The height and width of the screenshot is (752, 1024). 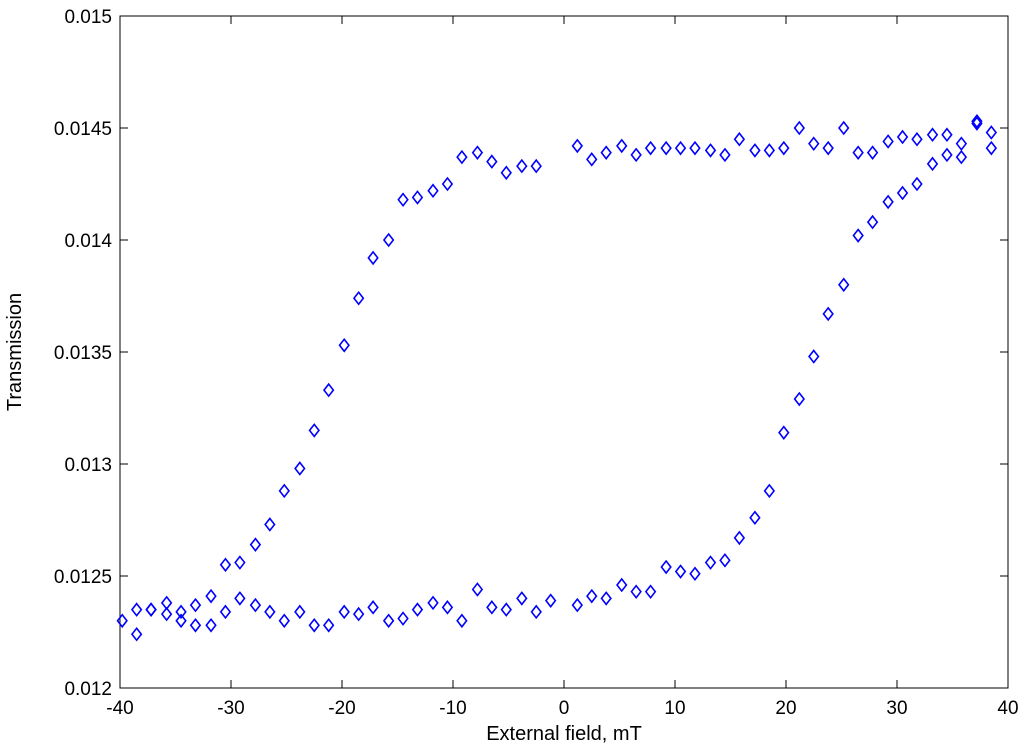 I want to click on x-tick-label: -30, so click(x=230, y=708).